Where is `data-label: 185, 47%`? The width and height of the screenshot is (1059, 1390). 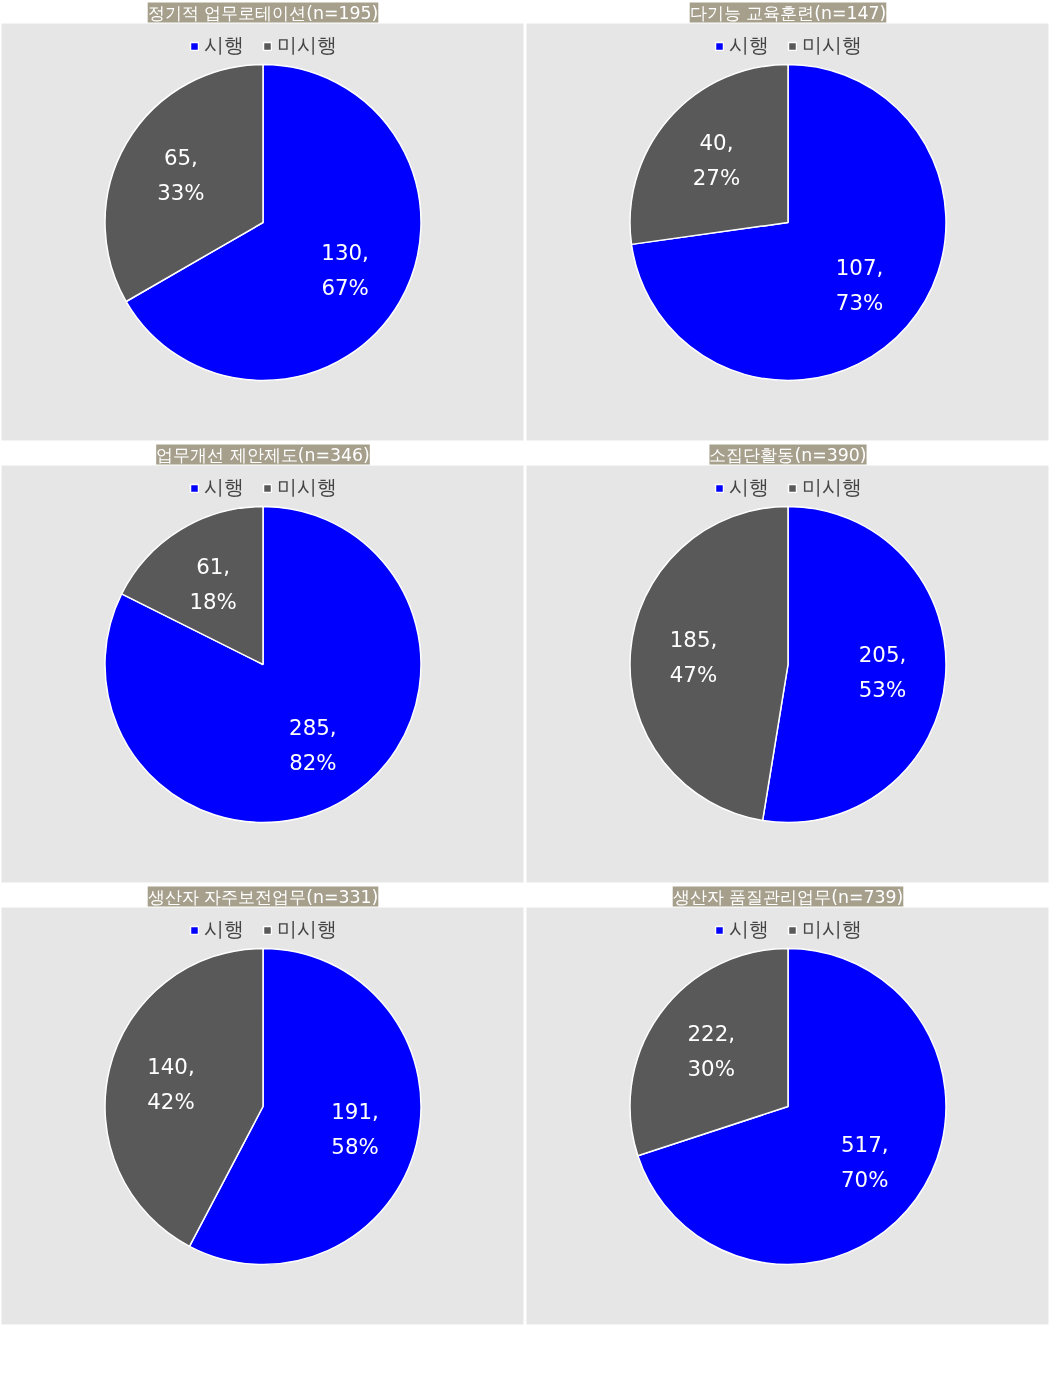
data-label: 185, 47% is located at coordinates (693, 656).